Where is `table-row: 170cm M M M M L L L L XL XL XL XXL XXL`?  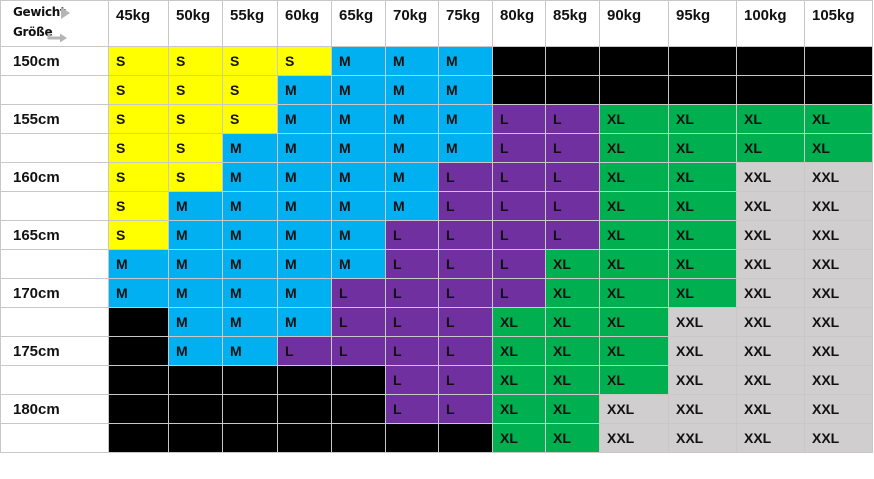 table-row: 170cm M M M M L L L L XL XL XL XXL XXL is located at coordinates (436, 293).